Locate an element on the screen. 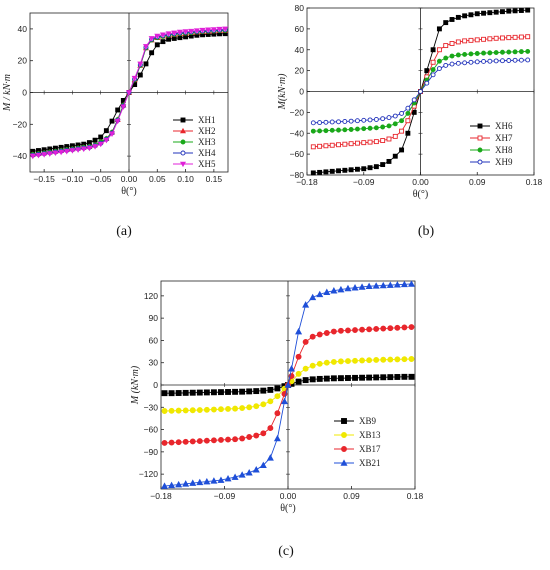 Image resolution: width=550 pixels, height=570 pixels. y-tick-label: −60 is located at coordinates (297, 154).